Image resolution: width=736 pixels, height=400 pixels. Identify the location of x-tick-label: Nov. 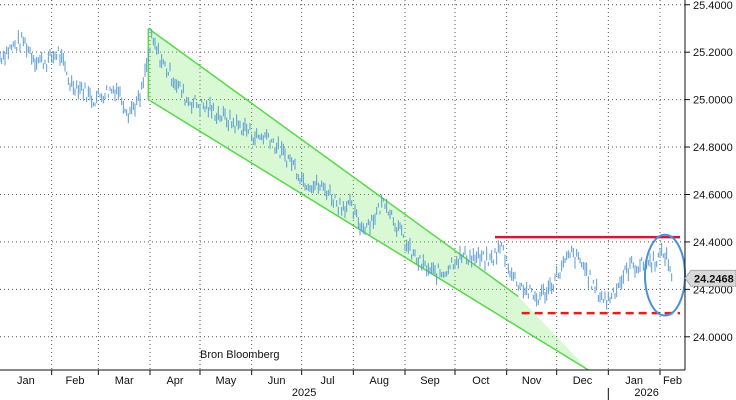
(532, 381).